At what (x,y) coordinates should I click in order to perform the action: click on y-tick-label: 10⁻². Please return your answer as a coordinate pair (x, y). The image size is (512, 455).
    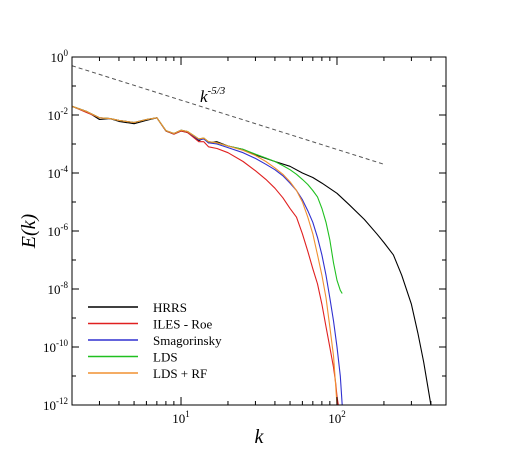
    Looking at the image, I should click on (58, 114).